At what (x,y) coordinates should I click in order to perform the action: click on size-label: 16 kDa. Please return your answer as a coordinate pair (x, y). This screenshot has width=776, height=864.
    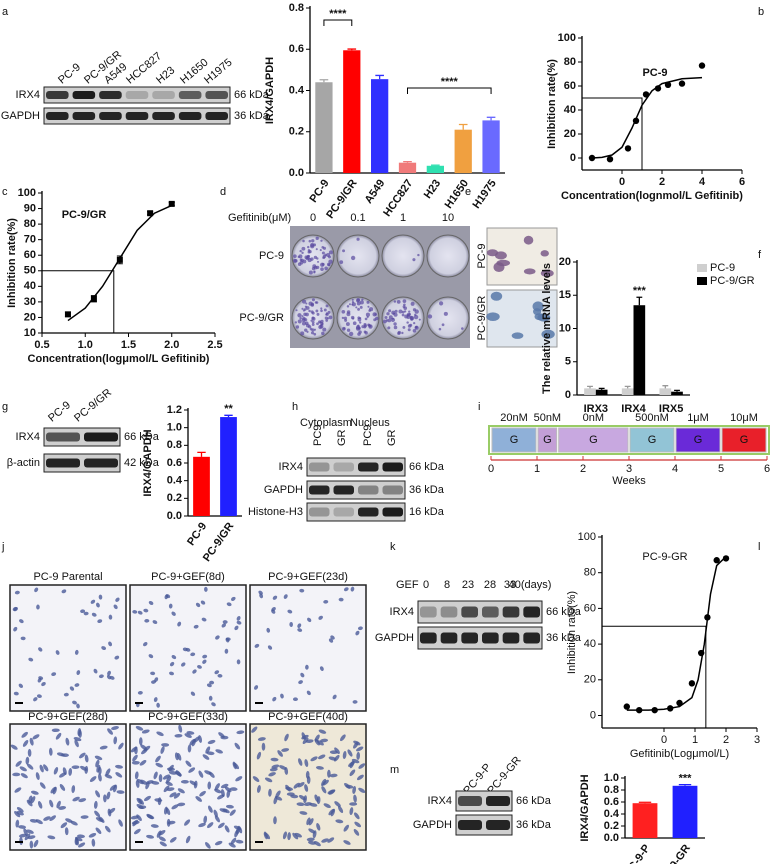
    Looking at the image, I should click on (427, 512).